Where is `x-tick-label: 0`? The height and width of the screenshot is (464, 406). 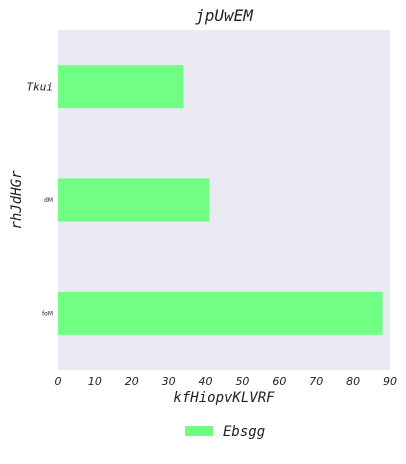 x-tick-label: 0 is located at coordinates (58, 381).